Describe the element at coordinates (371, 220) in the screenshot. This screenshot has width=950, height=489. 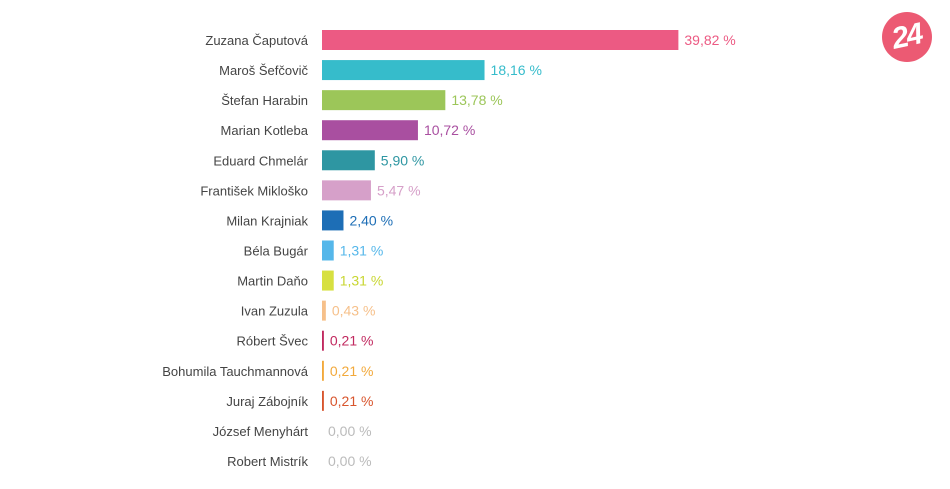
I see `value-label: 2,40 %` at that location.